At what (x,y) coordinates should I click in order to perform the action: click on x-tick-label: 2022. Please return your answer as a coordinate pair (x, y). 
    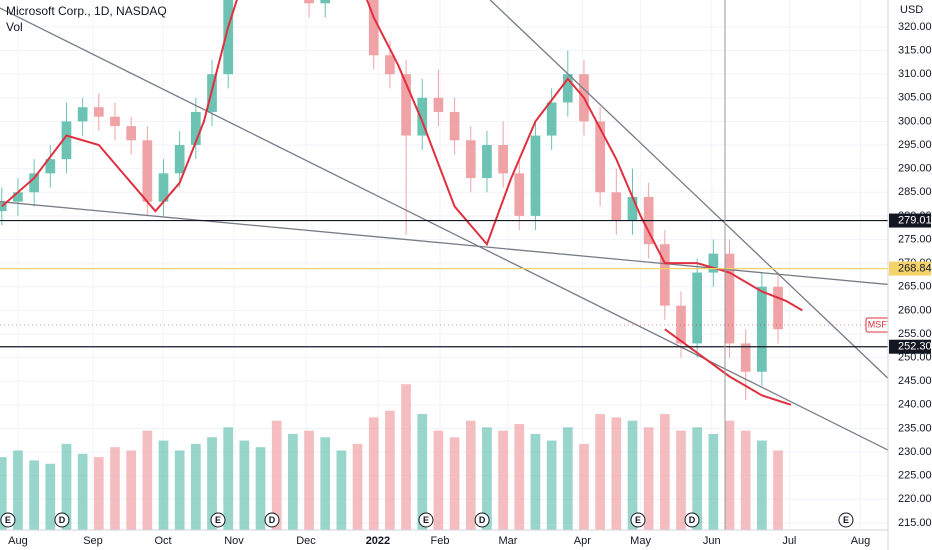
    Looking at the image, I should click on (378, 541).